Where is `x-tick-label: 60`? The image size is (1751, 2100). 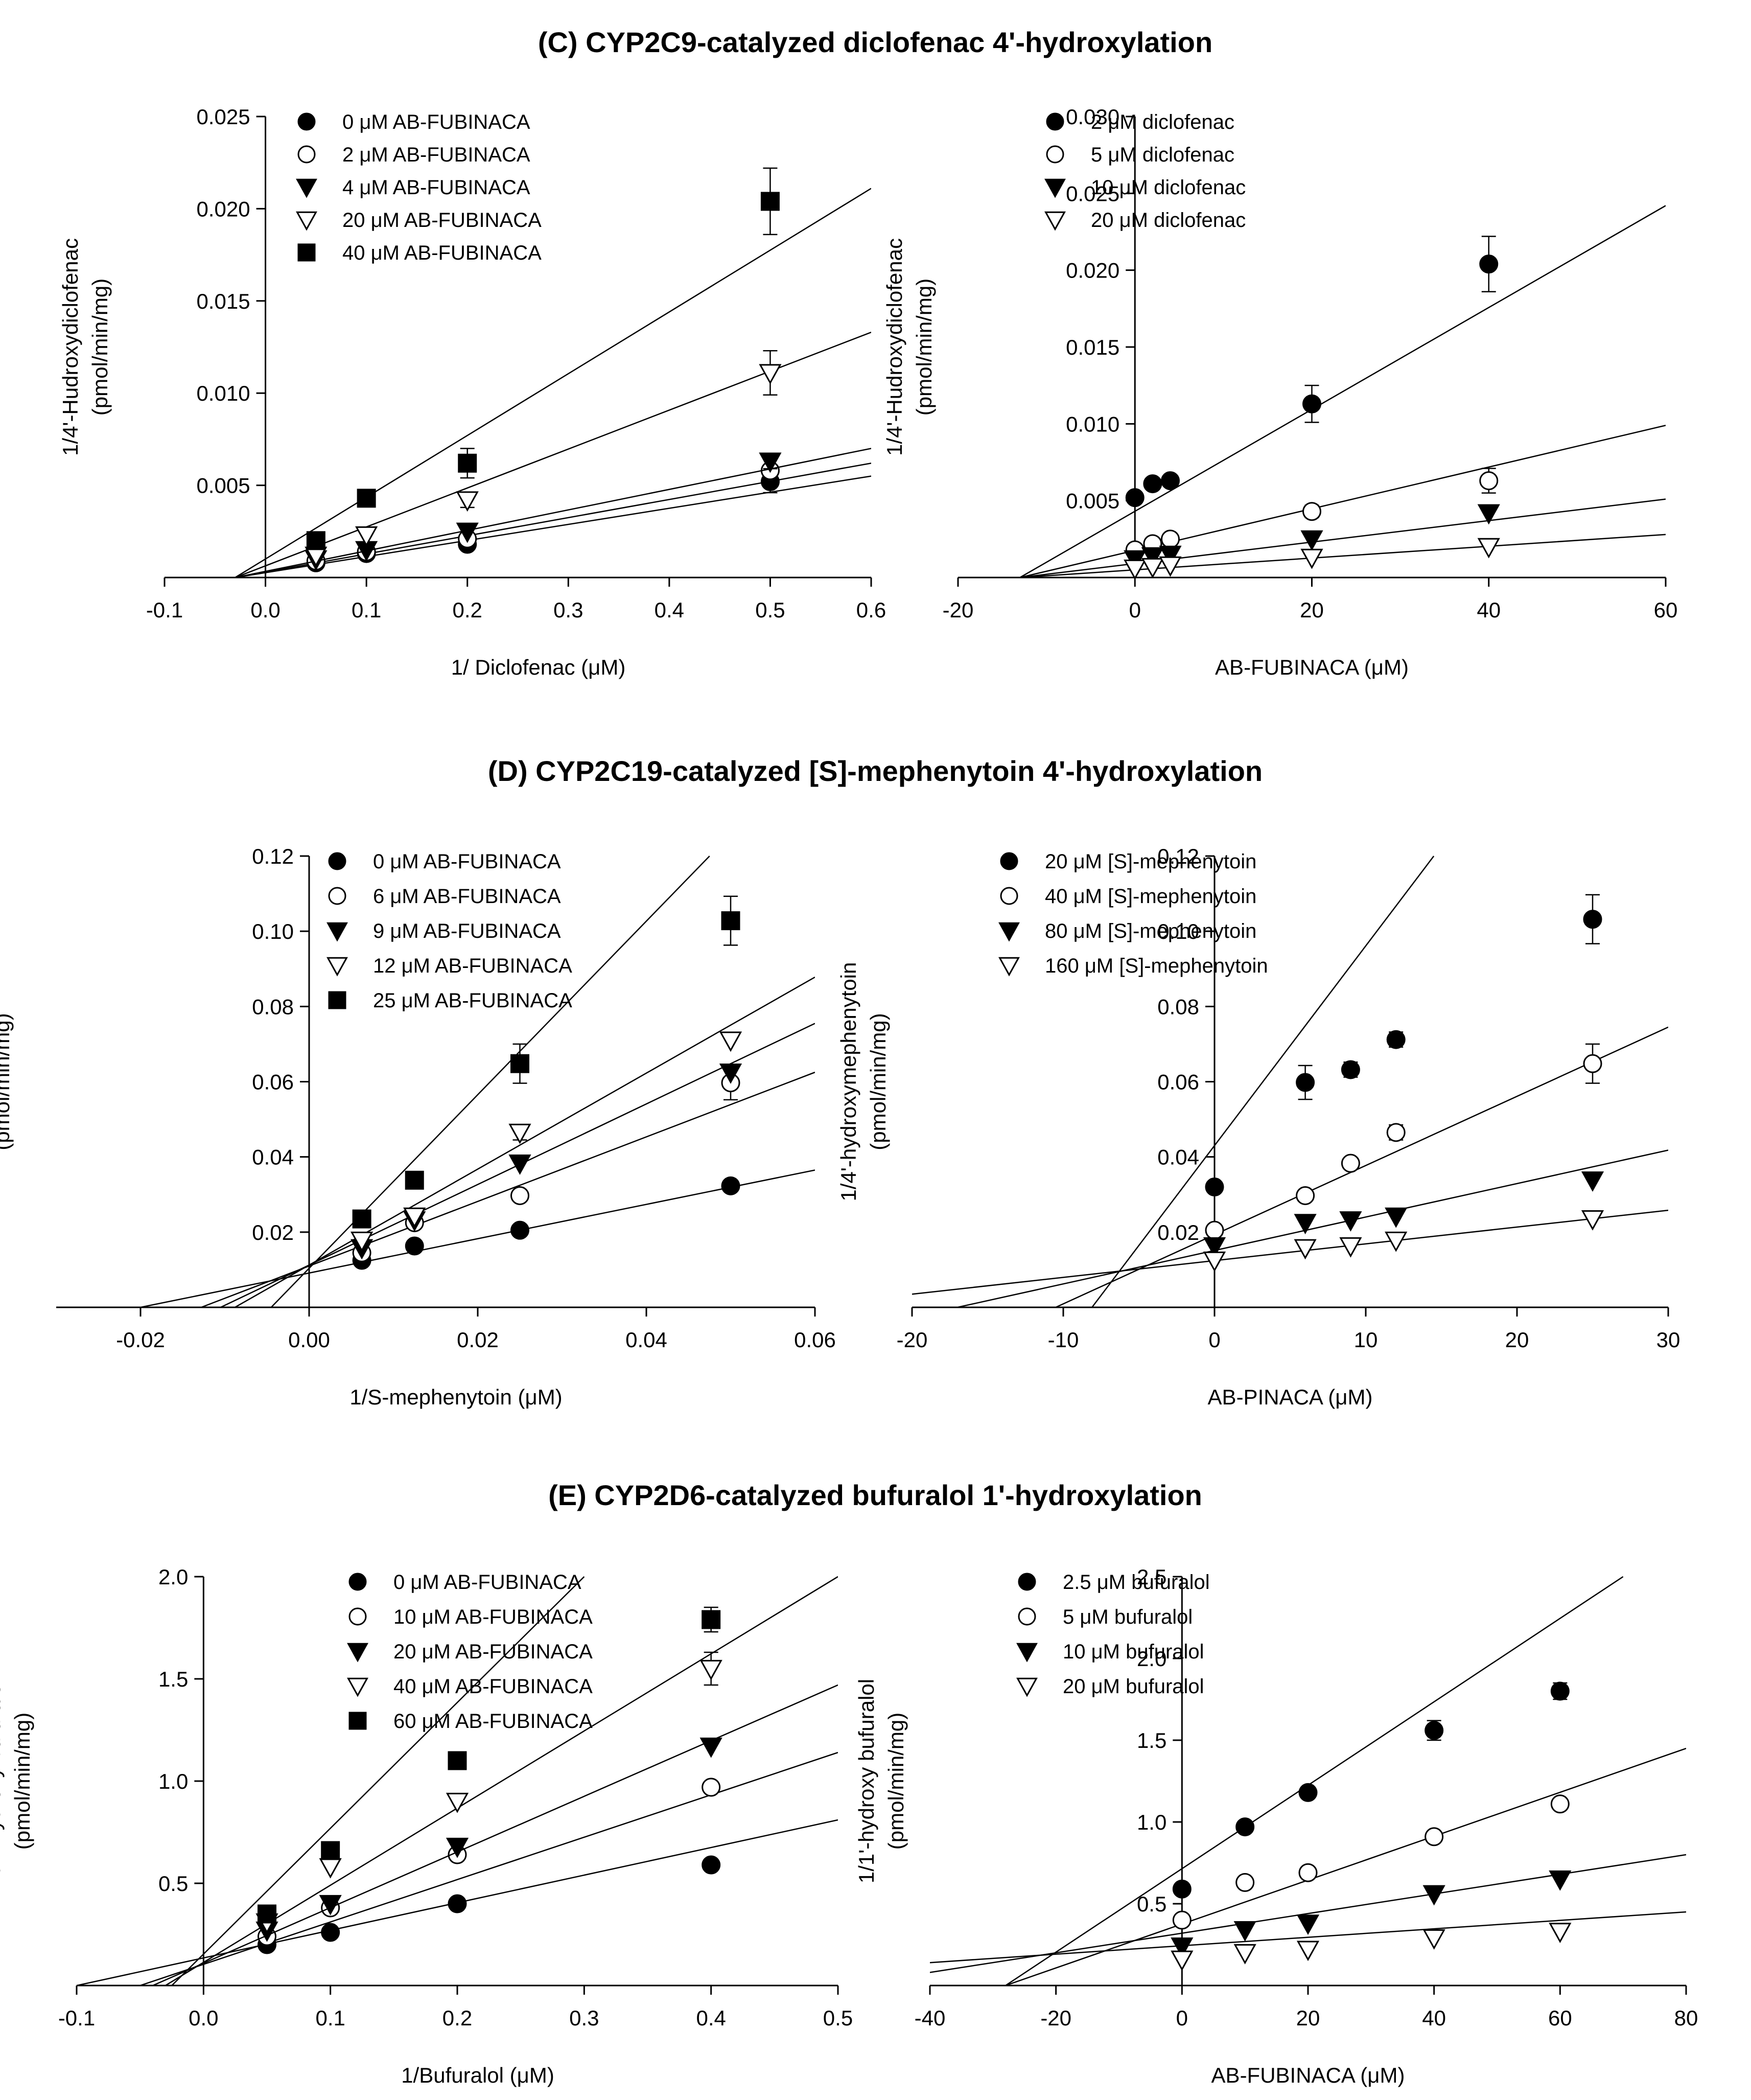
x-tick-label: 60 is located at coordinates (1560, 2018).